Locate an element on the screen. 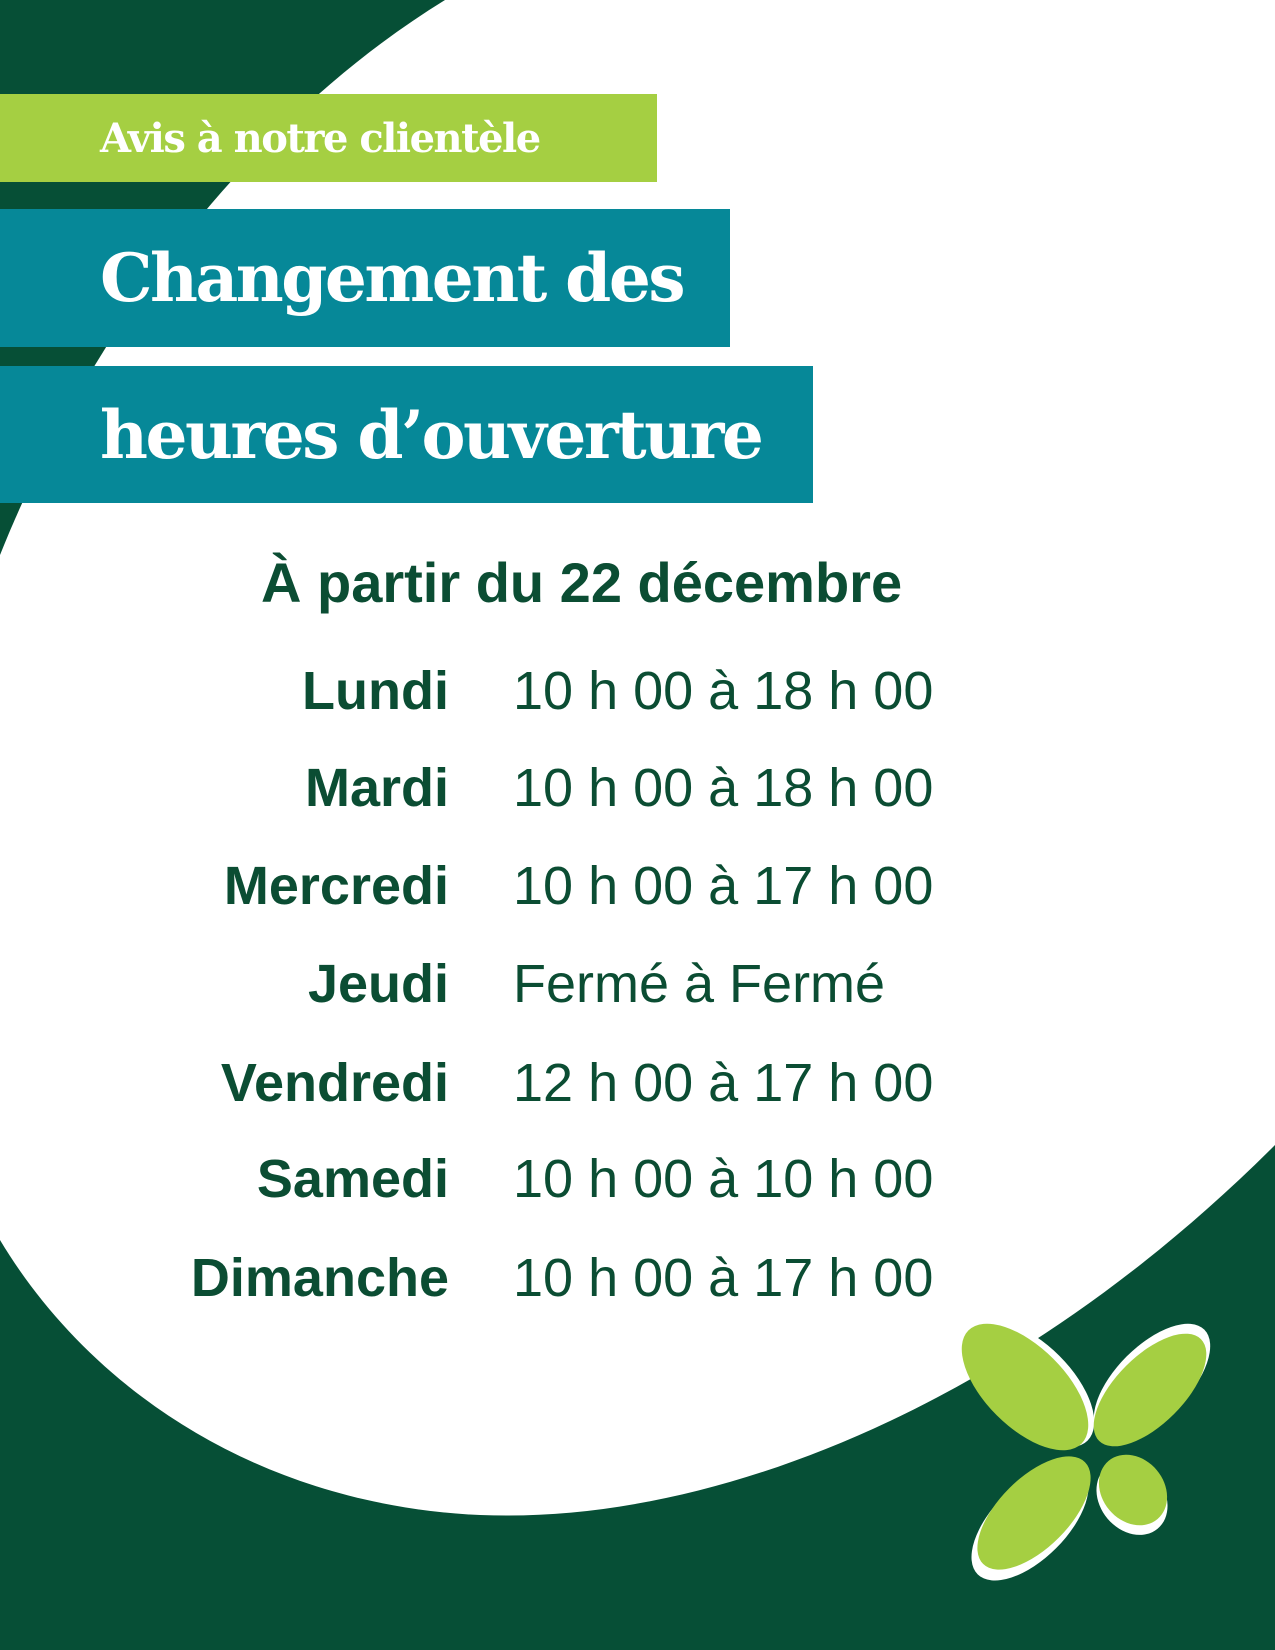 The image size is (1275, 1650). four-leaf-logo-icon is located at coordinates (1086, 1450).